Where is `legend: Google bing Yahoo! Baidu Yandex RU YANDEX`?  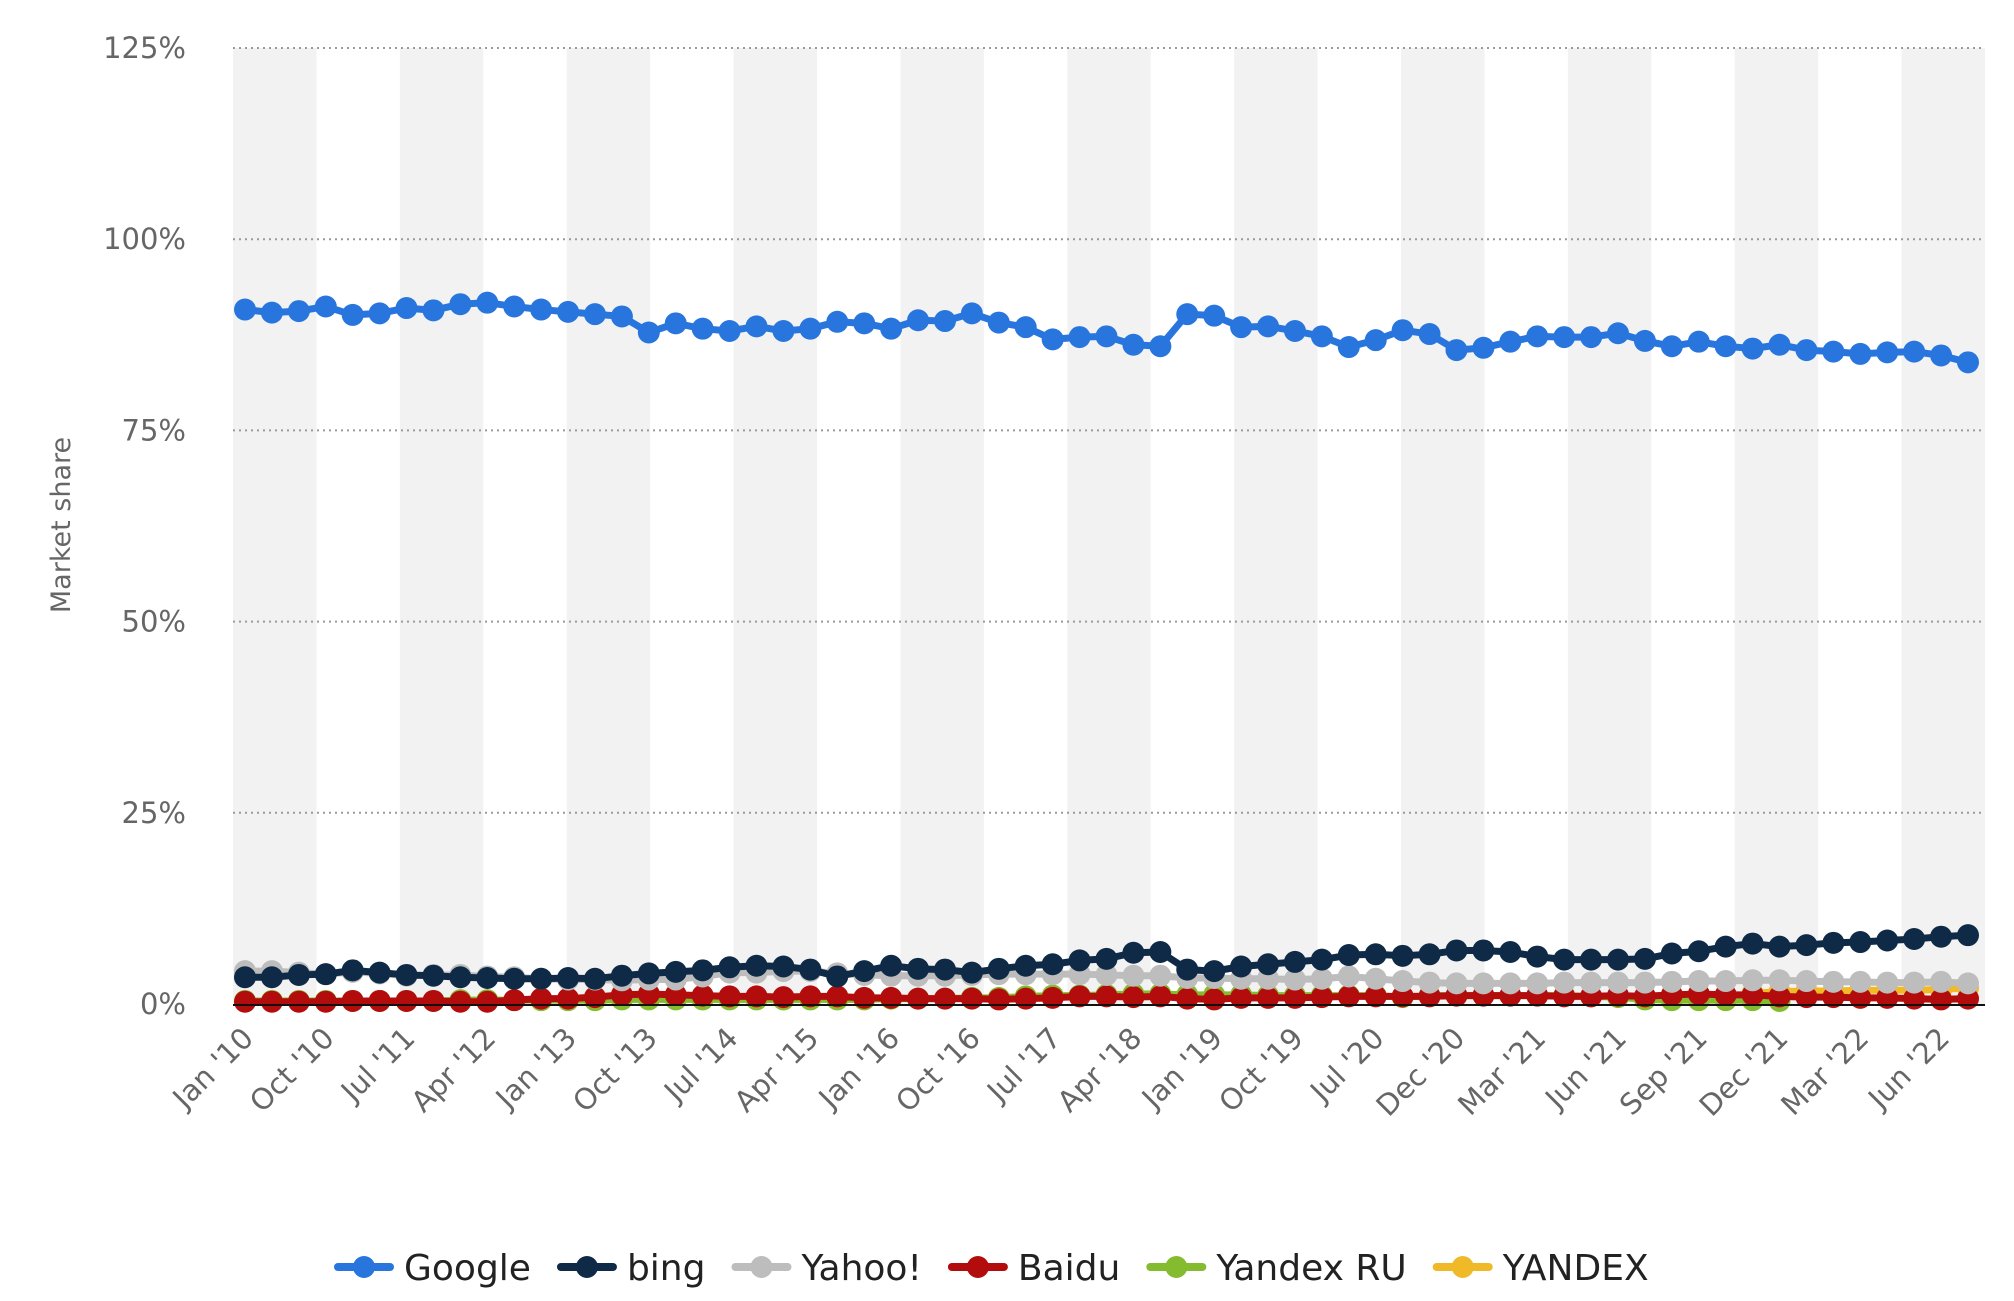 legend: Google bing Yahoo! Baidu Yandex RU YANDEX is located at coordinates (991, 1268).